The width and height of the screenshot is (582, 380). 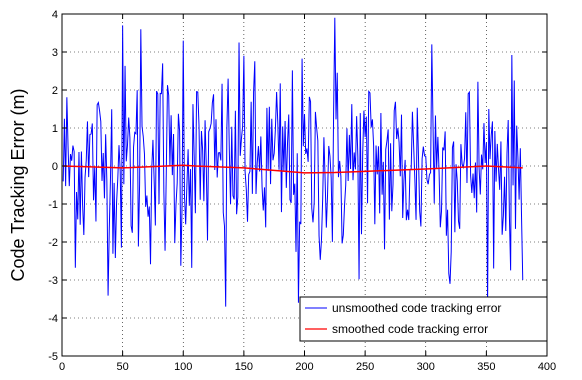 What do you see at coordinates (55, 129) in the screenshot?
I see `y-tick-label: 1` at bounding box center [55, 129].